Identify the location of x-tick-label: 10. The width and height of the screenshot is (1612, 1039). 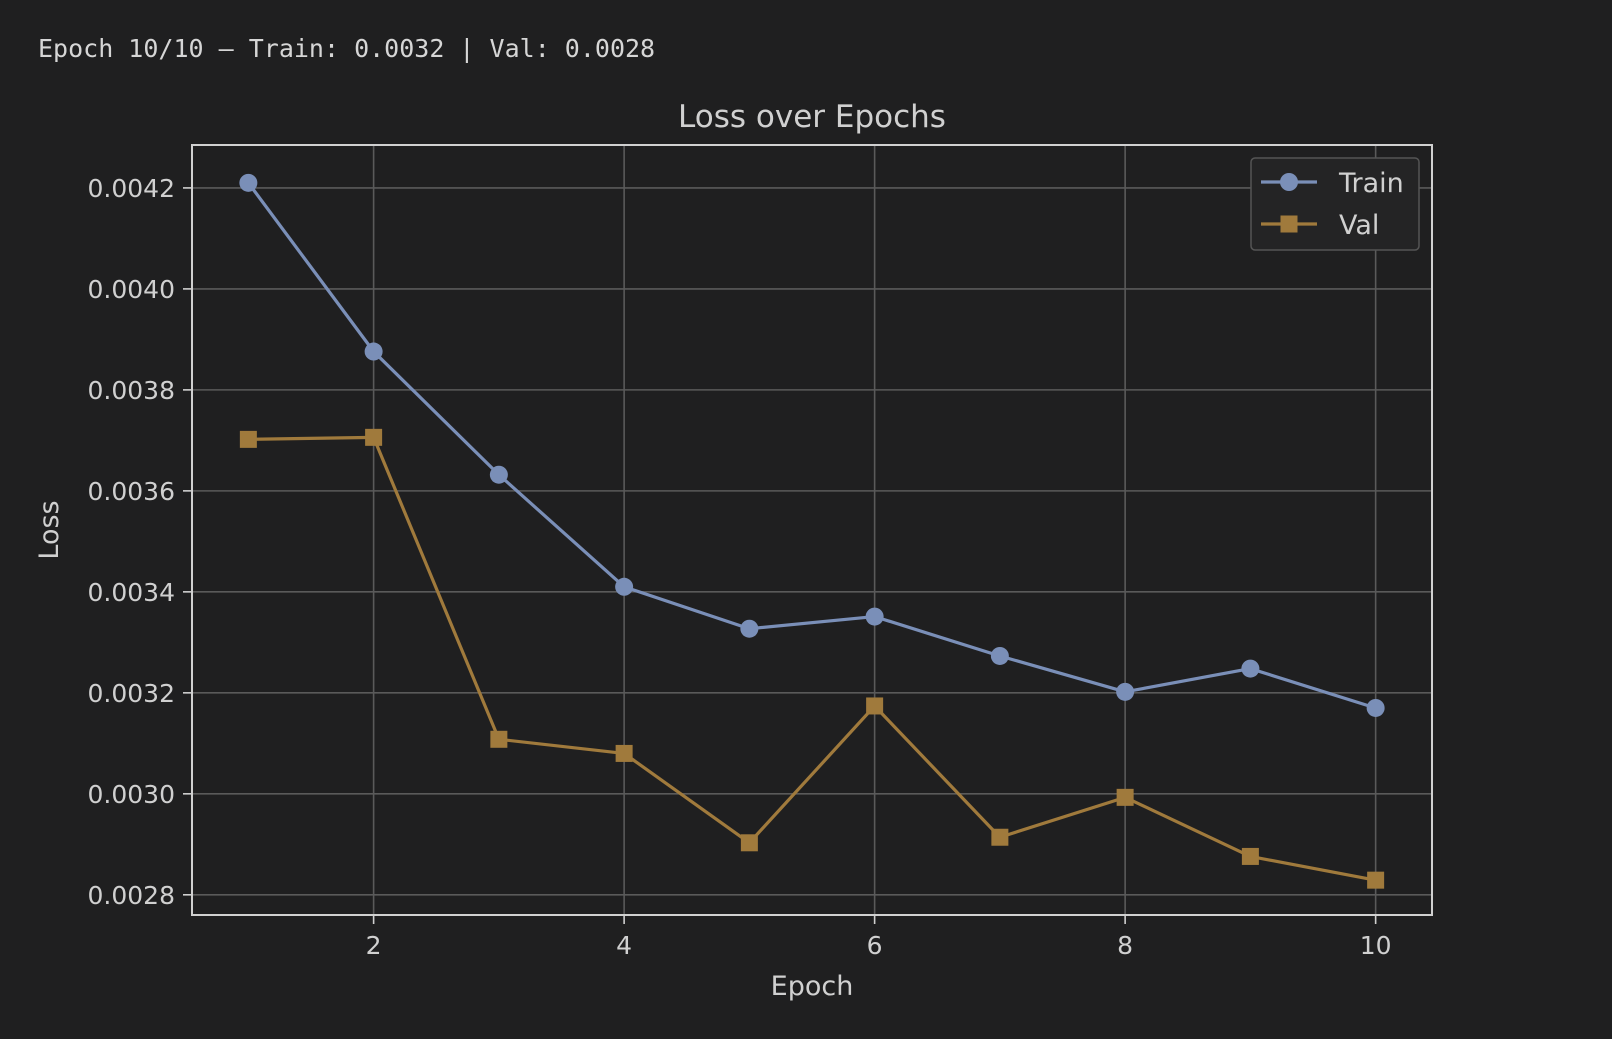
(1376, 945).